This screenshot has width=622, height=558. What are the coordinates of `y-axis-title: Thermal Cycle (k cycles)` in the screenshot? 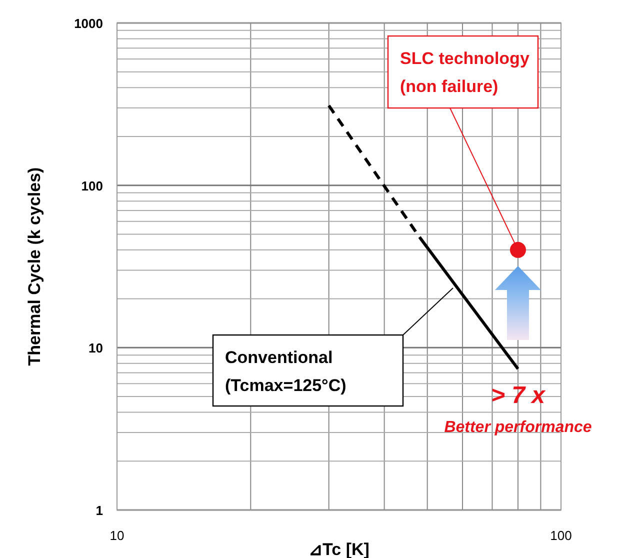 It's located at (34, 266).